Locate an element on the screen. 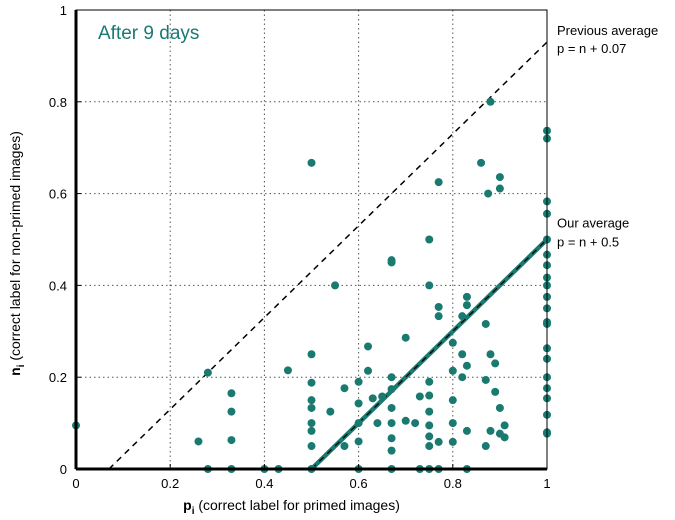  x-tick-label-3: 0.6 is located at coordinates (359, 483).